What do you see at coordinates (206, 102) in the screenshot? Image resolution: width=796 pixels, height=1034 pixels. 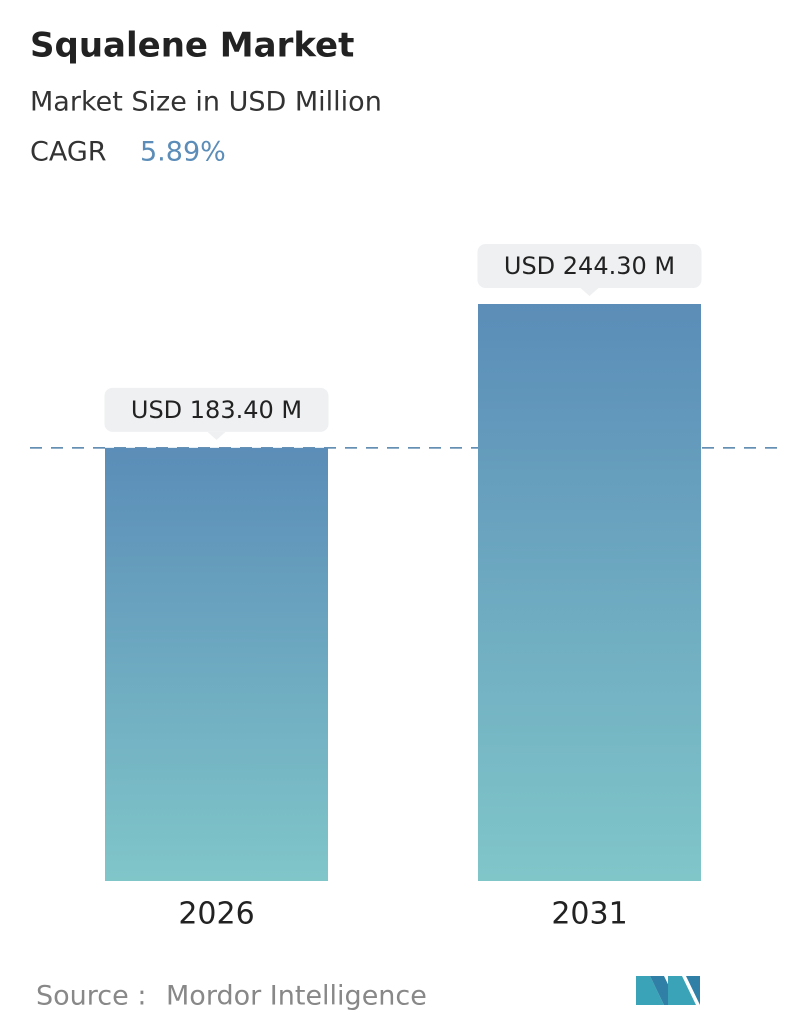 I see `chart-subtitle: Market Size in USD Million` at bounding box center [206, 102].